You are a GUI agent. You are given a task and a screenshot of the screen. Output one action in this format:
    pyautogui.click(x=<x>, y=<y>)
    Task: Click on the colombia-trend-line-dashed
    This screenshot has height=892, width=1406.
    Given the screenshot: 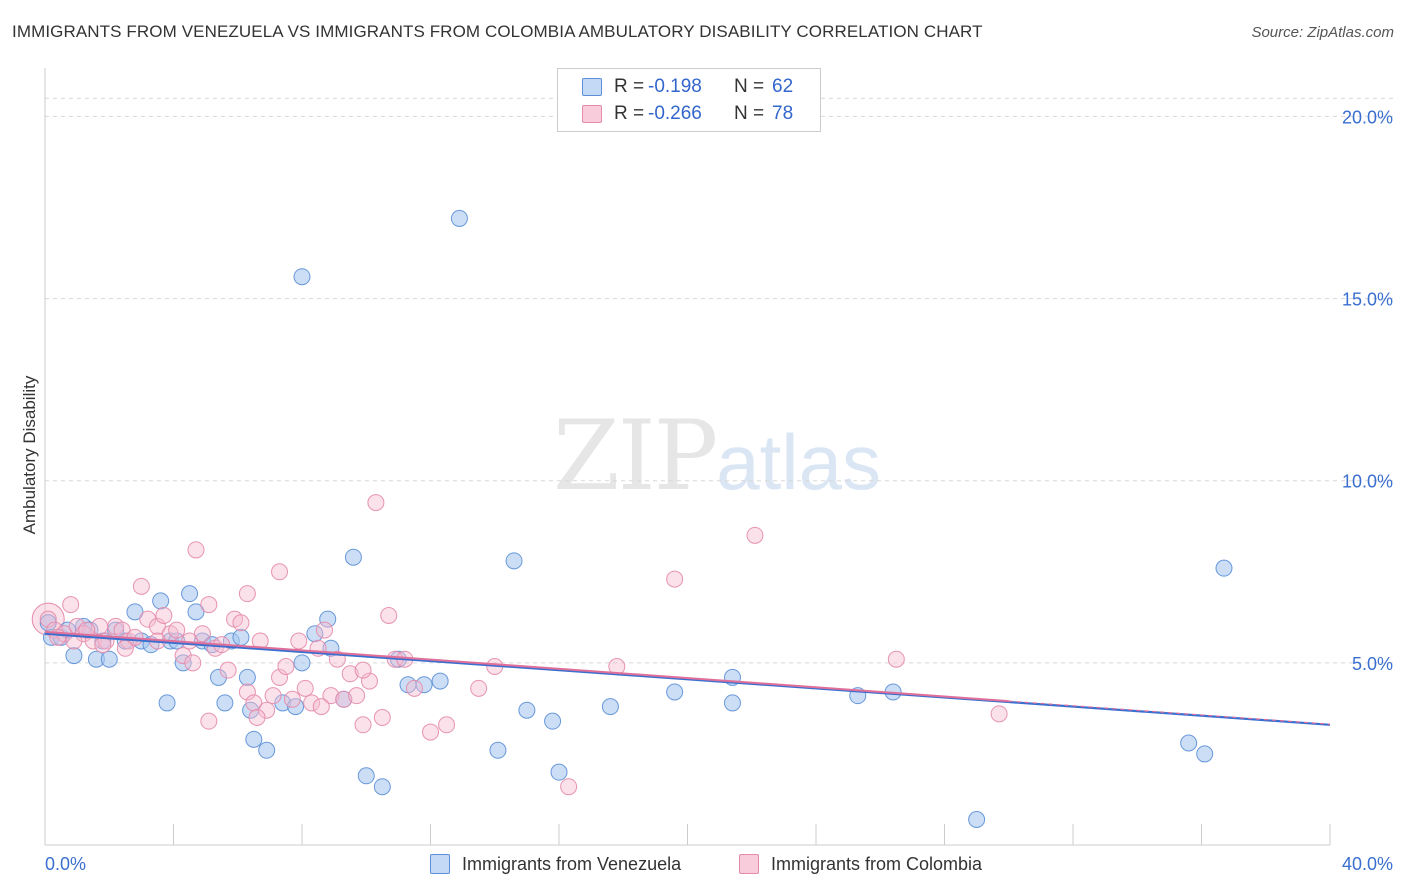 What is the action you would take?
    pyautogui.click(x=1169, y=712)
    